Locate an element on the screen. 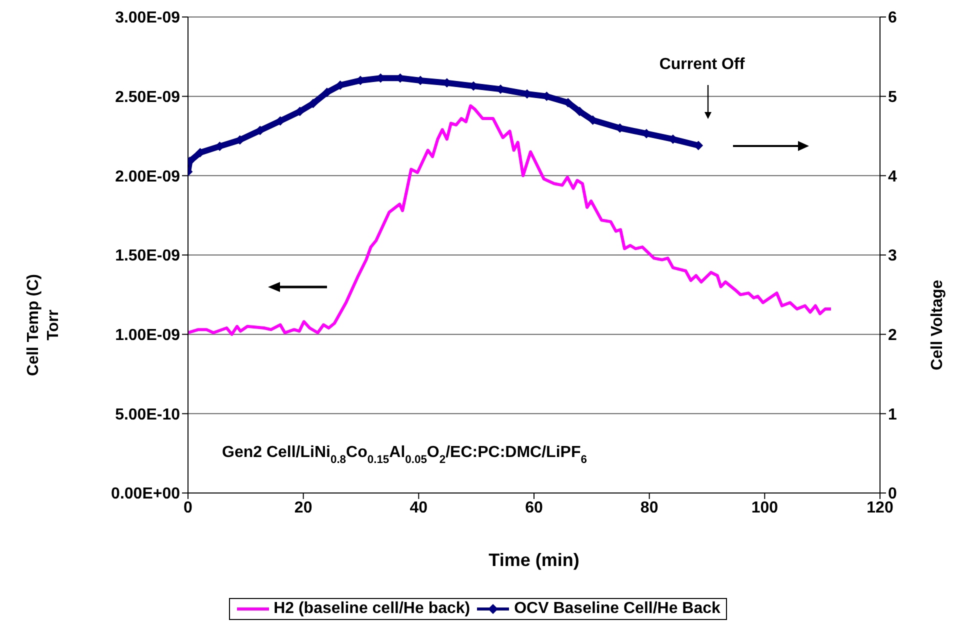 This screenshot has height=625, width=953. y-tick-label: 1.50E-09 is located at coordinates (147, 256).